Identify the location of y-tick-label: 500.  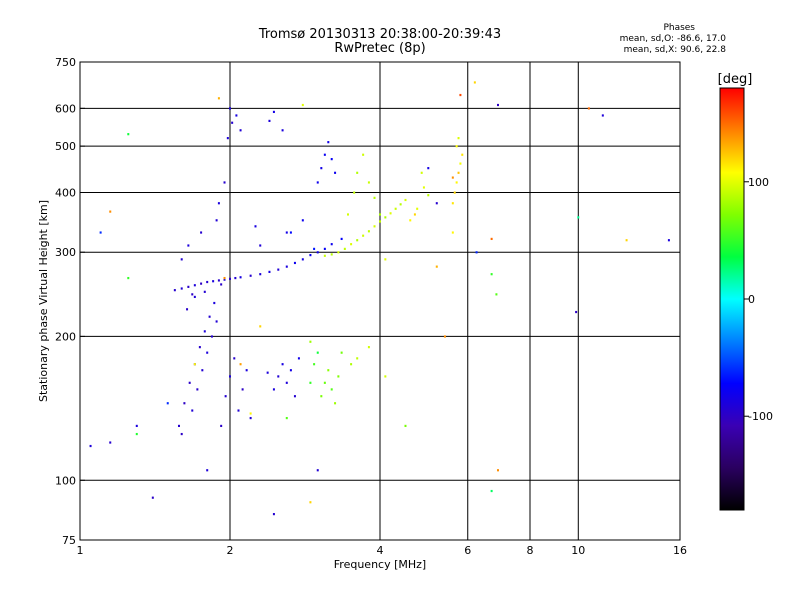
(65, 146).